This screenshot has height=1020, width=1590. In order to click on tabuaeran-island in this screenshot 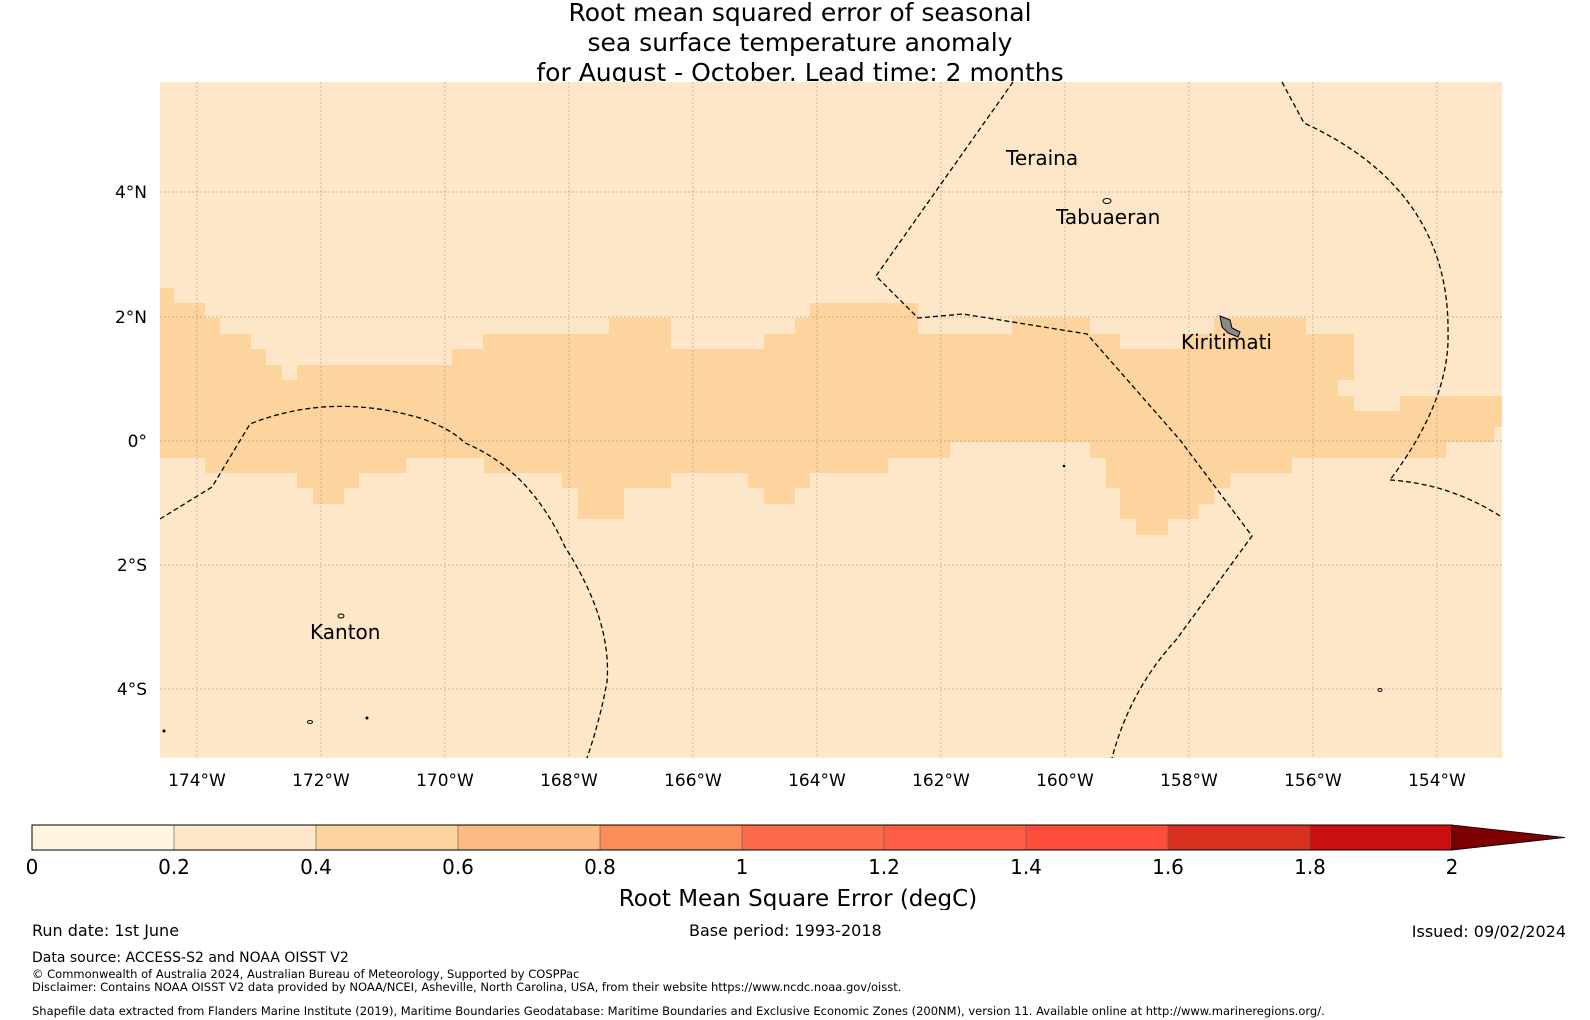, I will do `click(1107, 201)`.